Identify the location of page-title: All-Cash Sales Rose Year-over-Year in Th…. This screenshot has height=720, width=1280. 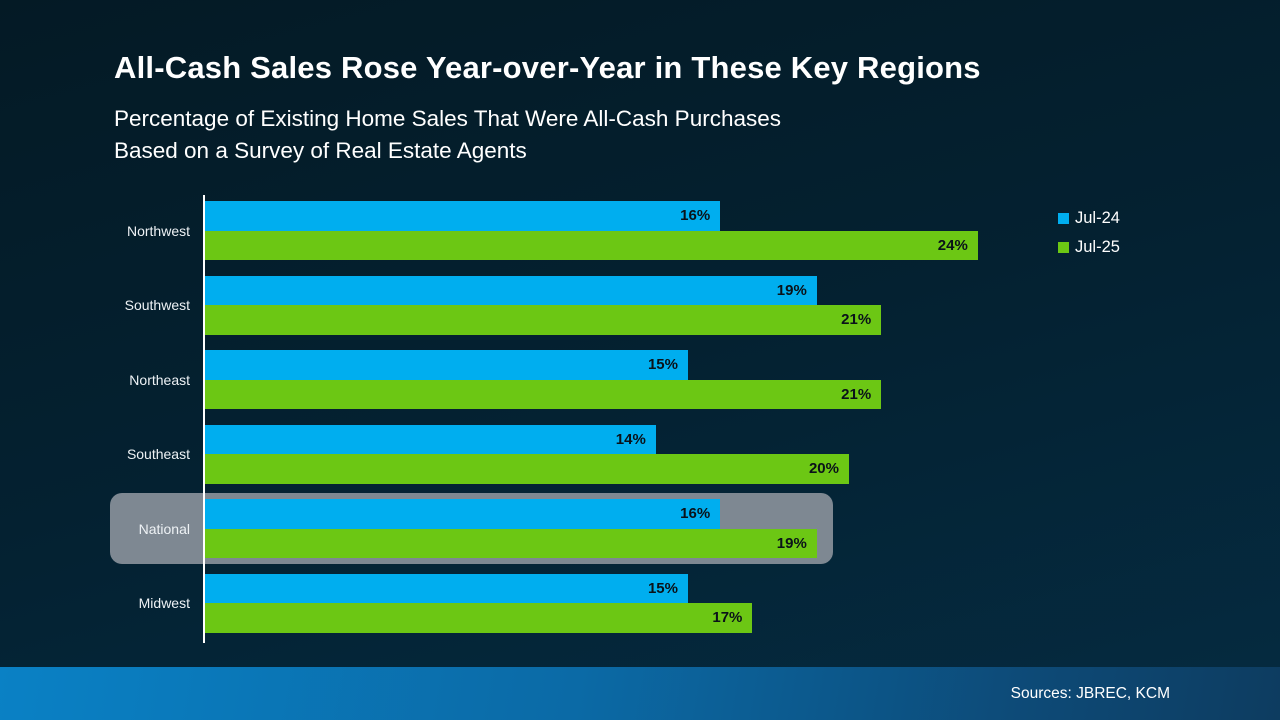
(547, 67).